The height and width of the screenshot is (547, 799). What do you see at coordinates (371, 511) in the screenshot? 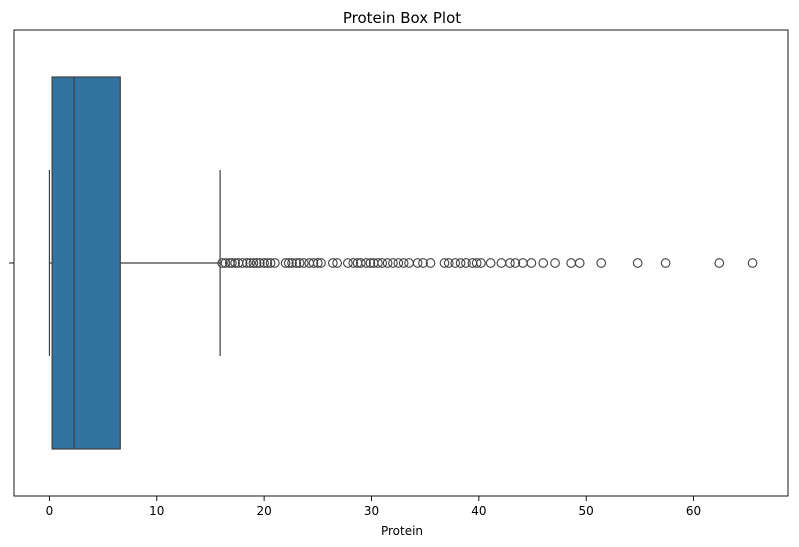
I see `x-tick-label: 30` at bounding box center [371, 511].